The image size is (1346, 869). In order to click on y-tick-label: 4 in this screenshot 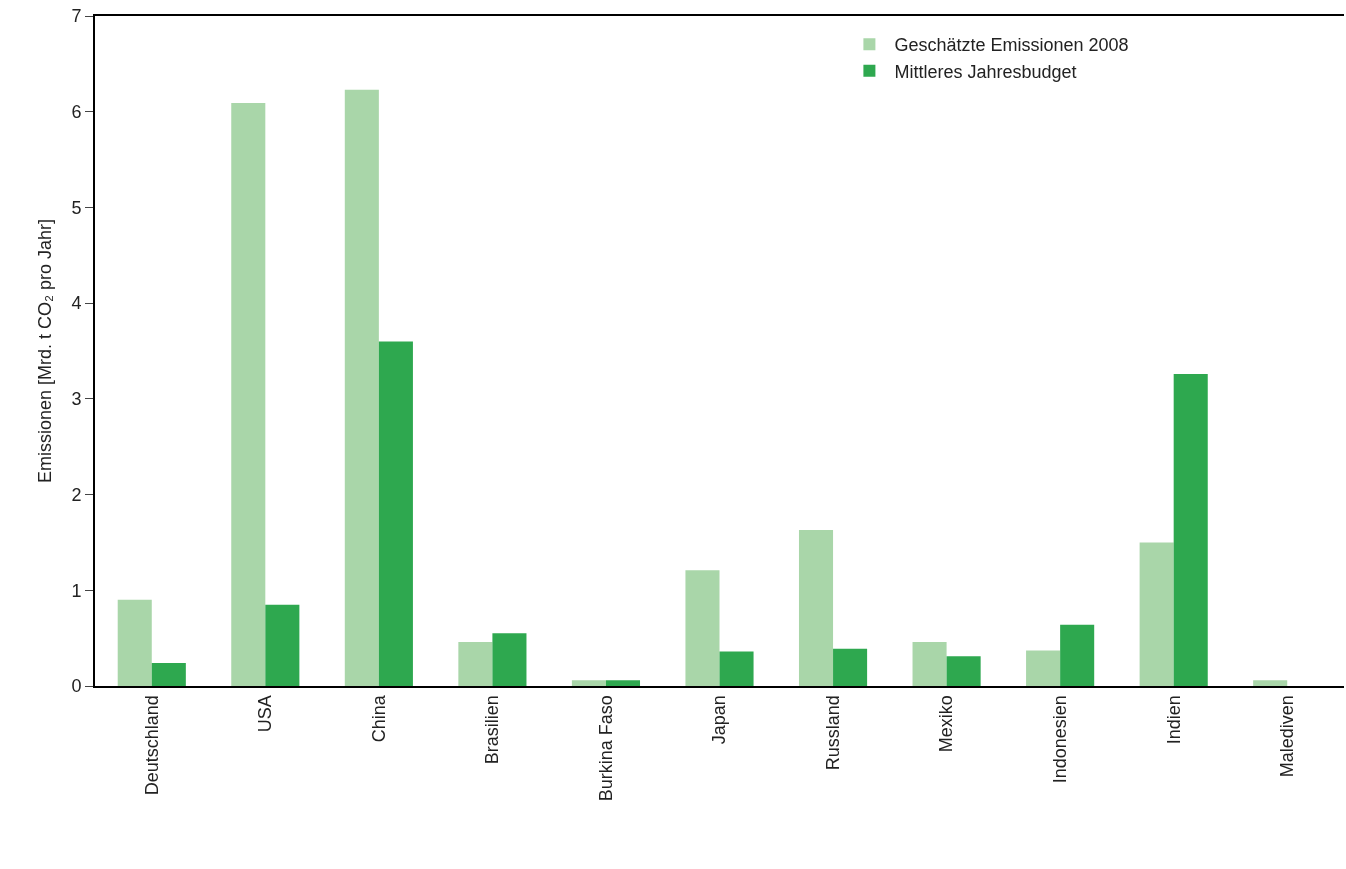, I will do `click(76, 303)`.